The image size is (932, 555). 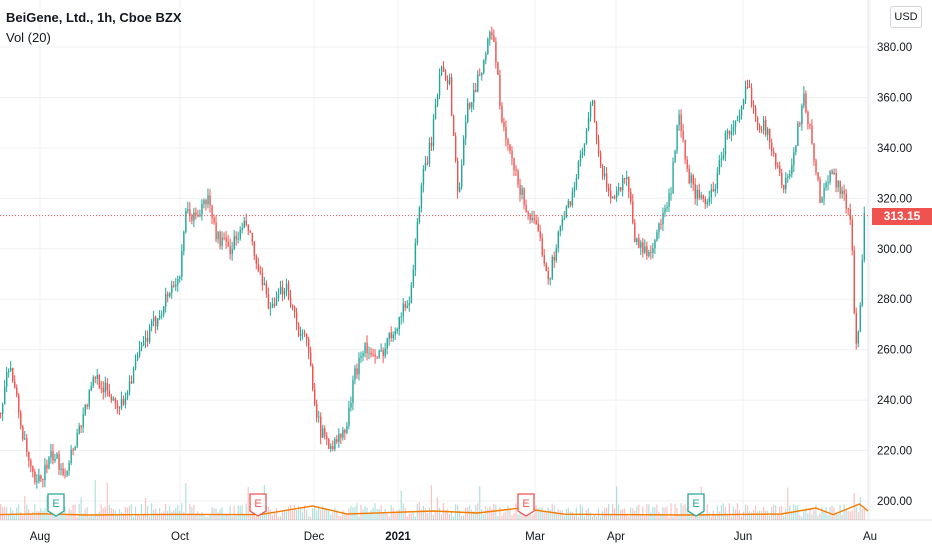 I want to click on y-tick-label: 360.00, so click(x=894, y=98).